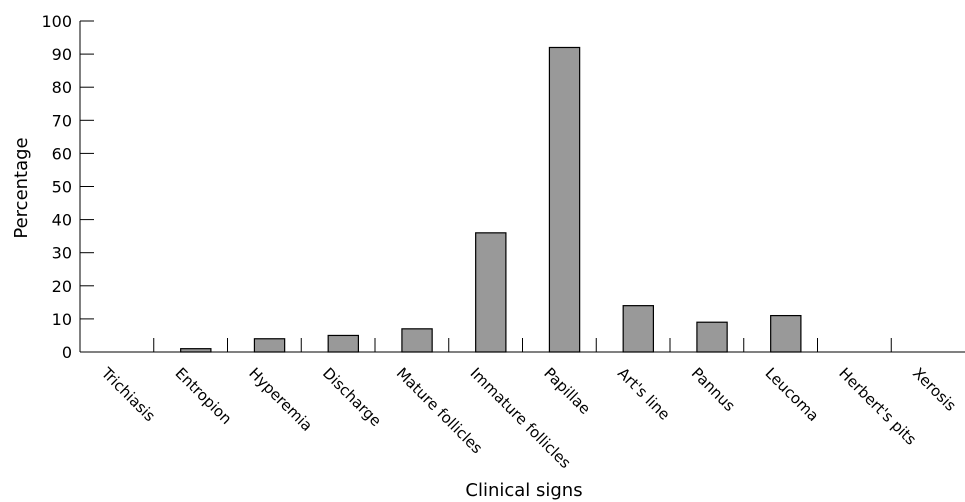  What do you see at coordinates (62, 319) in the screenshot?
I see `y-tick-label: 10` at bounding box center [62, 319].